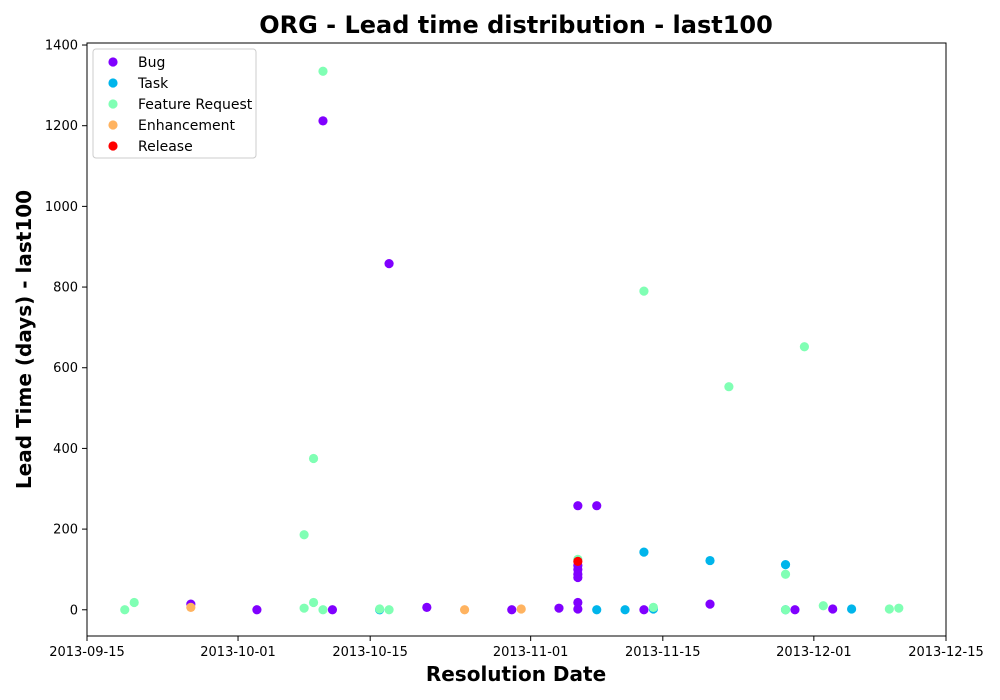 The image size is (1000, 700). I want to click on x-tick-label: 2013-10-01, so click(238, 652).